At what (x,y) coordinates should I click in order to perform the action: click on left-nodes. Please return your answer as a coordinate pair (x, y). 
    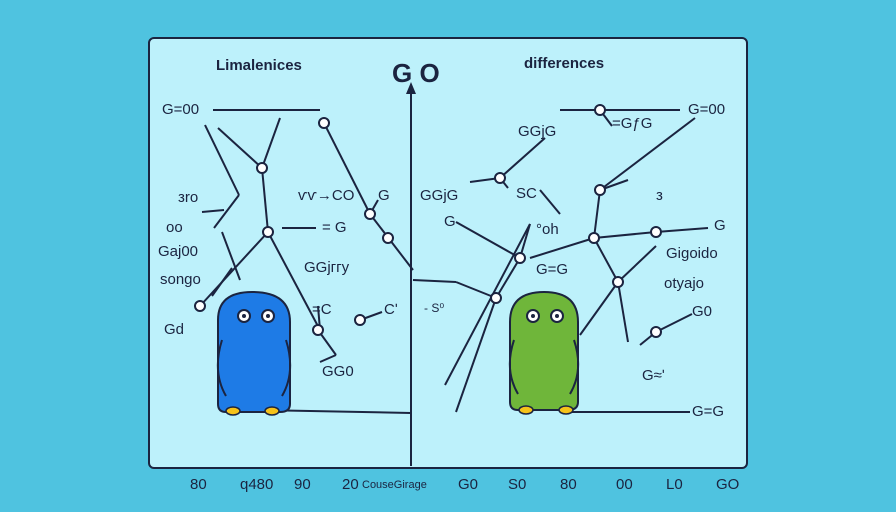
    Looking at the image, I should click on (294, 226).